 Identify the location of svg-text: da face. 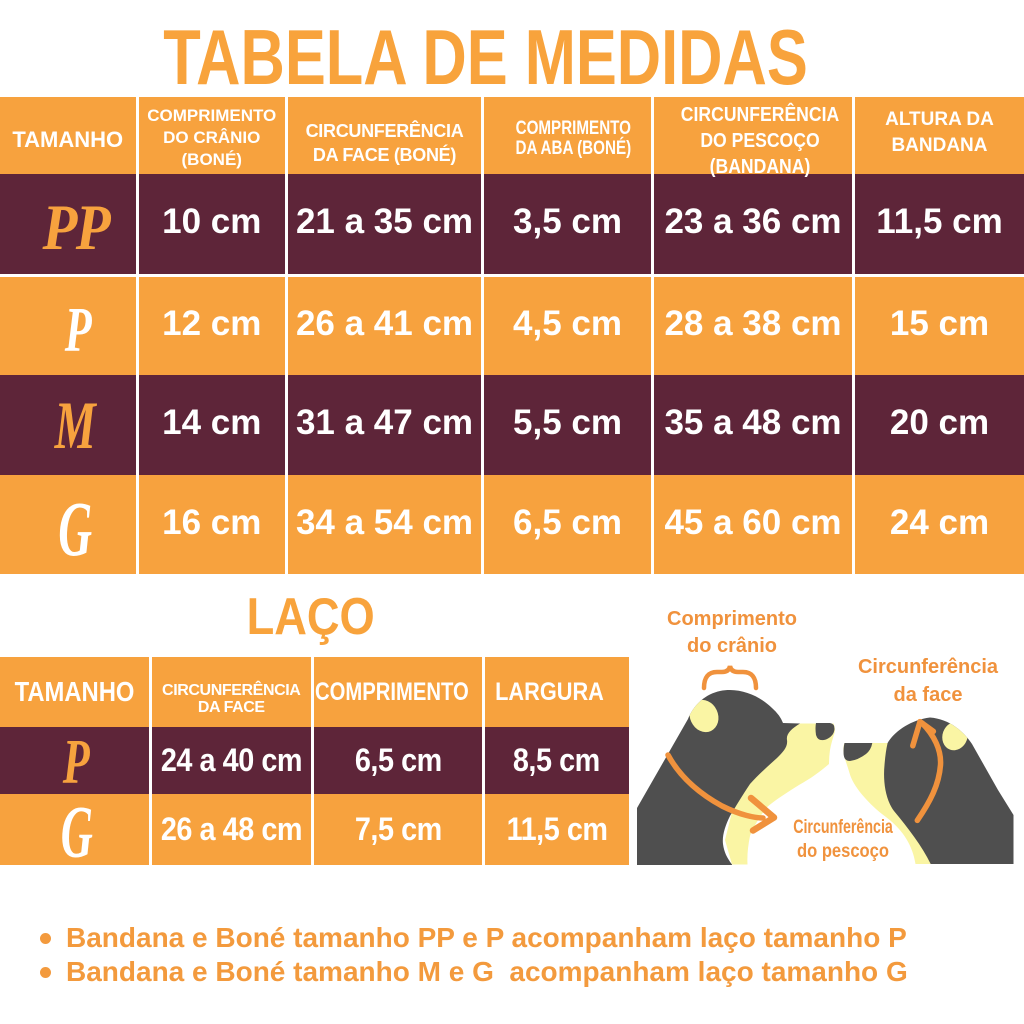
(928, 695).